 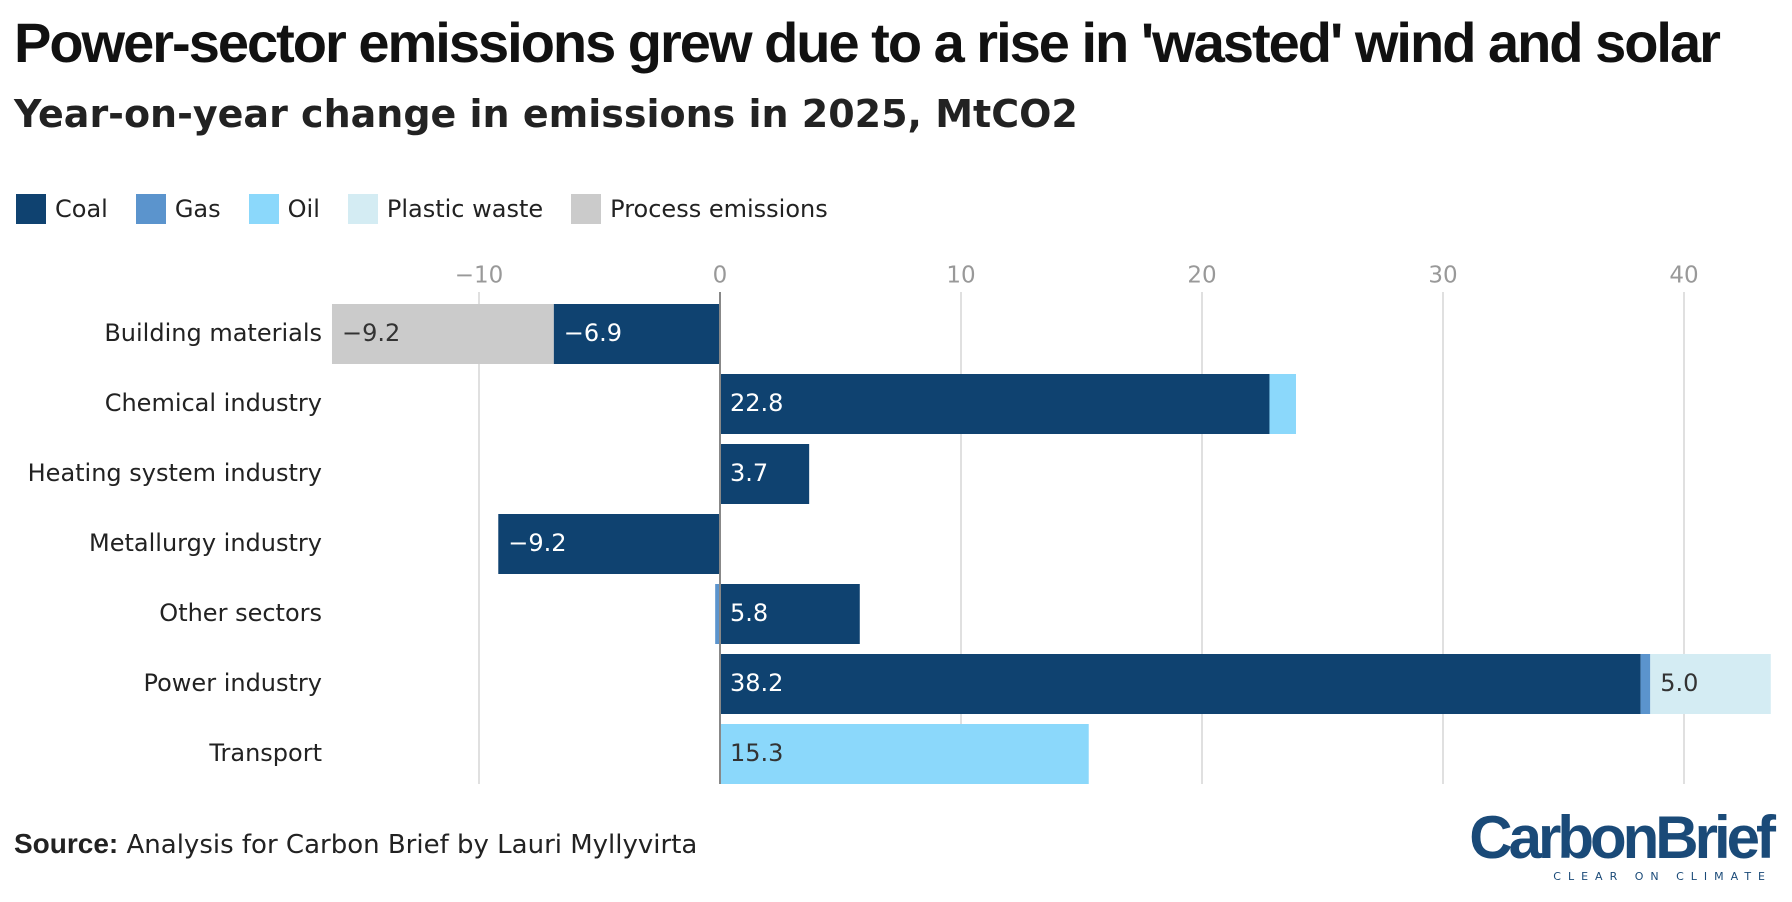 What do you see at coordinates (263, 209) in the screenshot?
I see `legend-swatch-oil` at bounding box center [263, 209].